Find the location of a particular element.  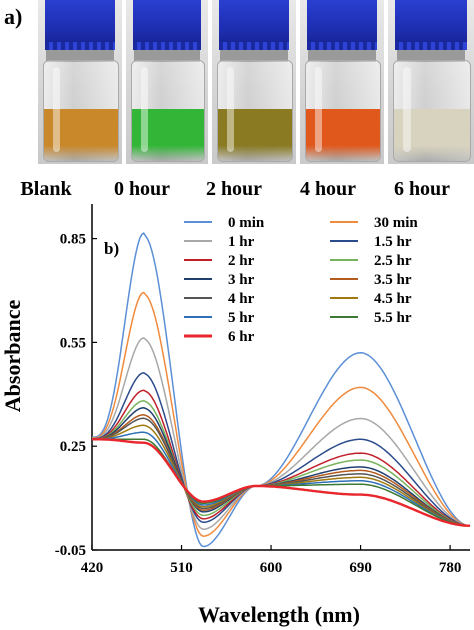

y-tick-label: 0.25 is located at coordinates (73, 447).